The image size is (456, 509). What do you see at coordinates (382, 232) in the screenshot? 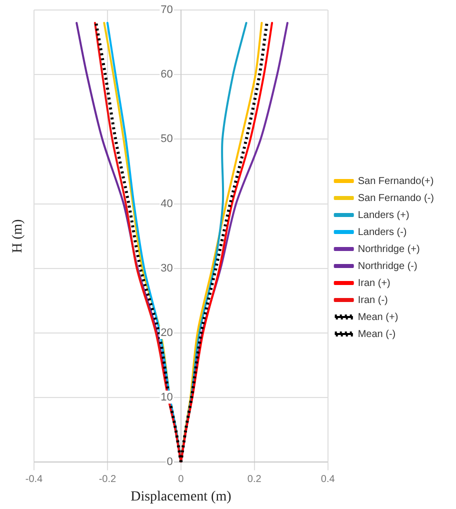
I see `legend-label: Landers (-)` at bounding box center [382, 232].